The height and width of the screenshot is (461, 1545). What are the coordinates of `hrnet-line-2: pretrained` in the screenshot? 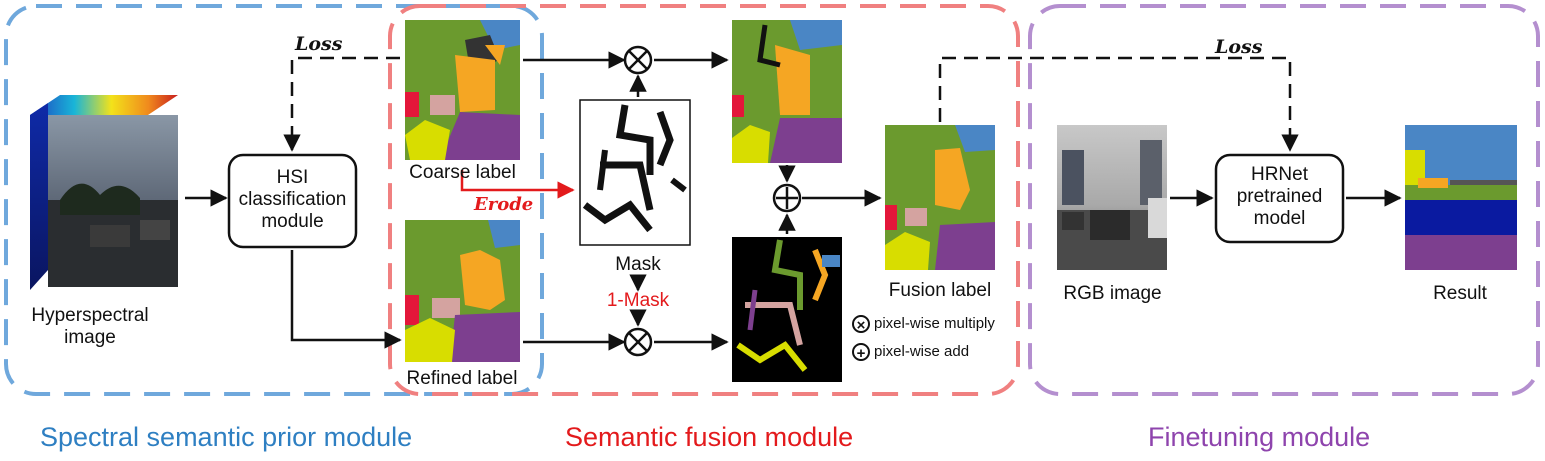 It's located at (1279, 196).